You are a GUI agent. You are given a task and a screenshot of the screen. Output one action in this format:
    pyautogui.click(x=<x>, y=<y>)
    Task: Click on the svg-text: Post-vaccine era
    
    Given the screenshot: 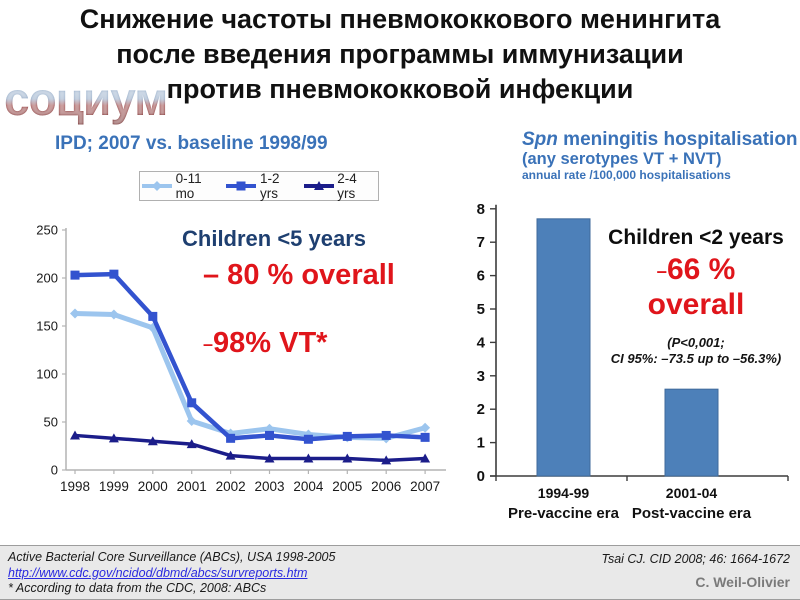 What is the action you would take?
    pyautogui.click(x=692, y=513)
    